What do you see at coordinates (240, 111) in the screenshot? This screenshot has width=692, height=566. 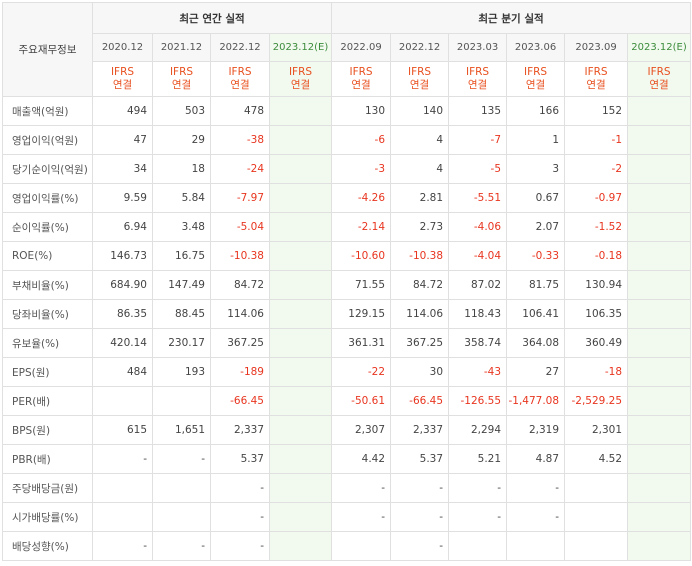 I see `table-cell: 478` at bounding box center [240, 111].